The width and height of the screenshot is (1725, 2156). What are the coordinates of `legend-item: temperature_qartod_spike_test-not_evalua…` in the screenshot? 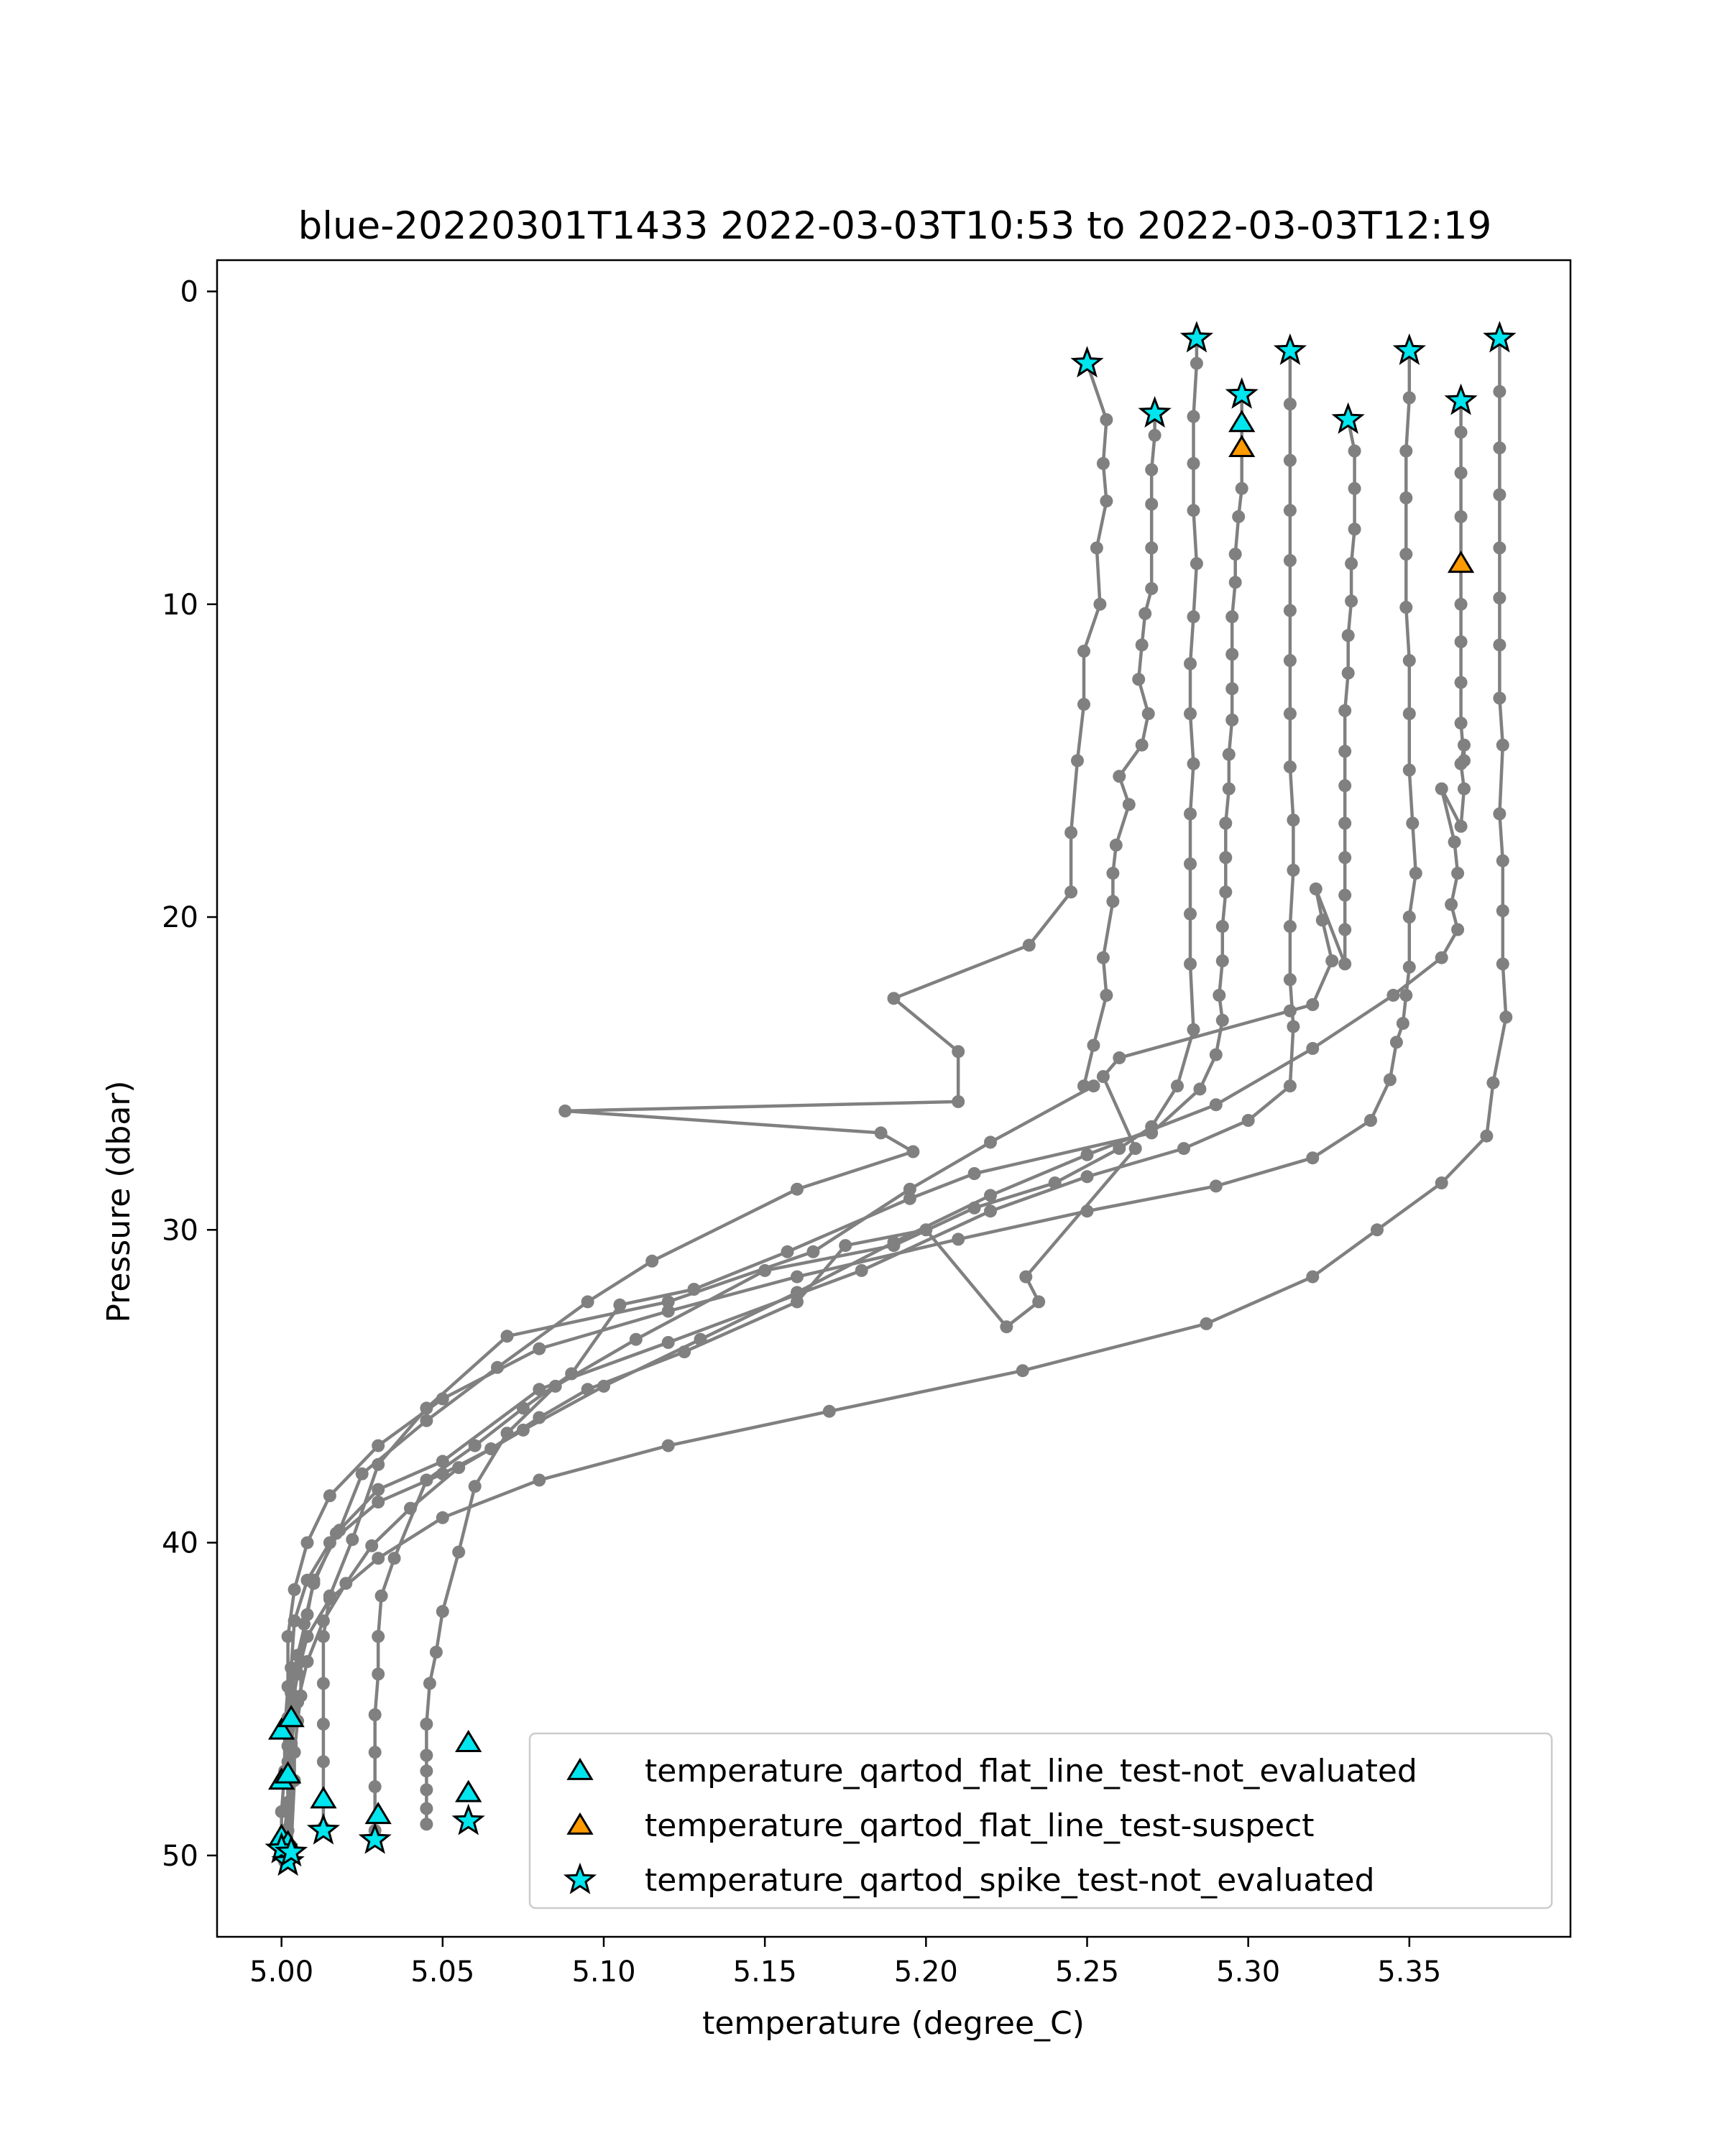 It's located at (969, 1880).